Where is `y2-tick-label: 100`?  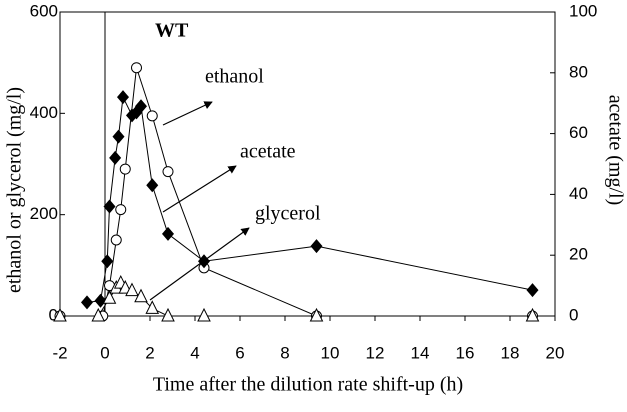
y2-tick-label: 100 is located at coordinates (583, 10).